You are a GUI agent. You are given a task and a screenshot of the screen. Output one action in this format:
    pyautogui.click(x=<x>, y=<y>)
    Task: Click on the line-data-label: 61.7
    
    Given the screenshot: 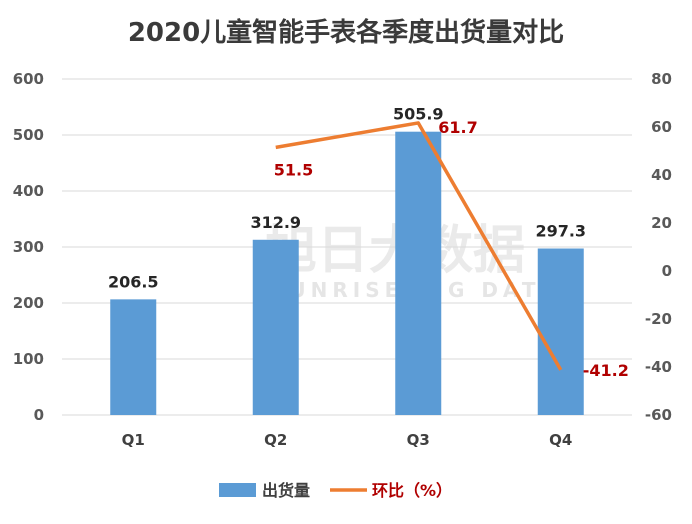 What is the action you would take?
    pyautogui.click(x=457, y=127)
    